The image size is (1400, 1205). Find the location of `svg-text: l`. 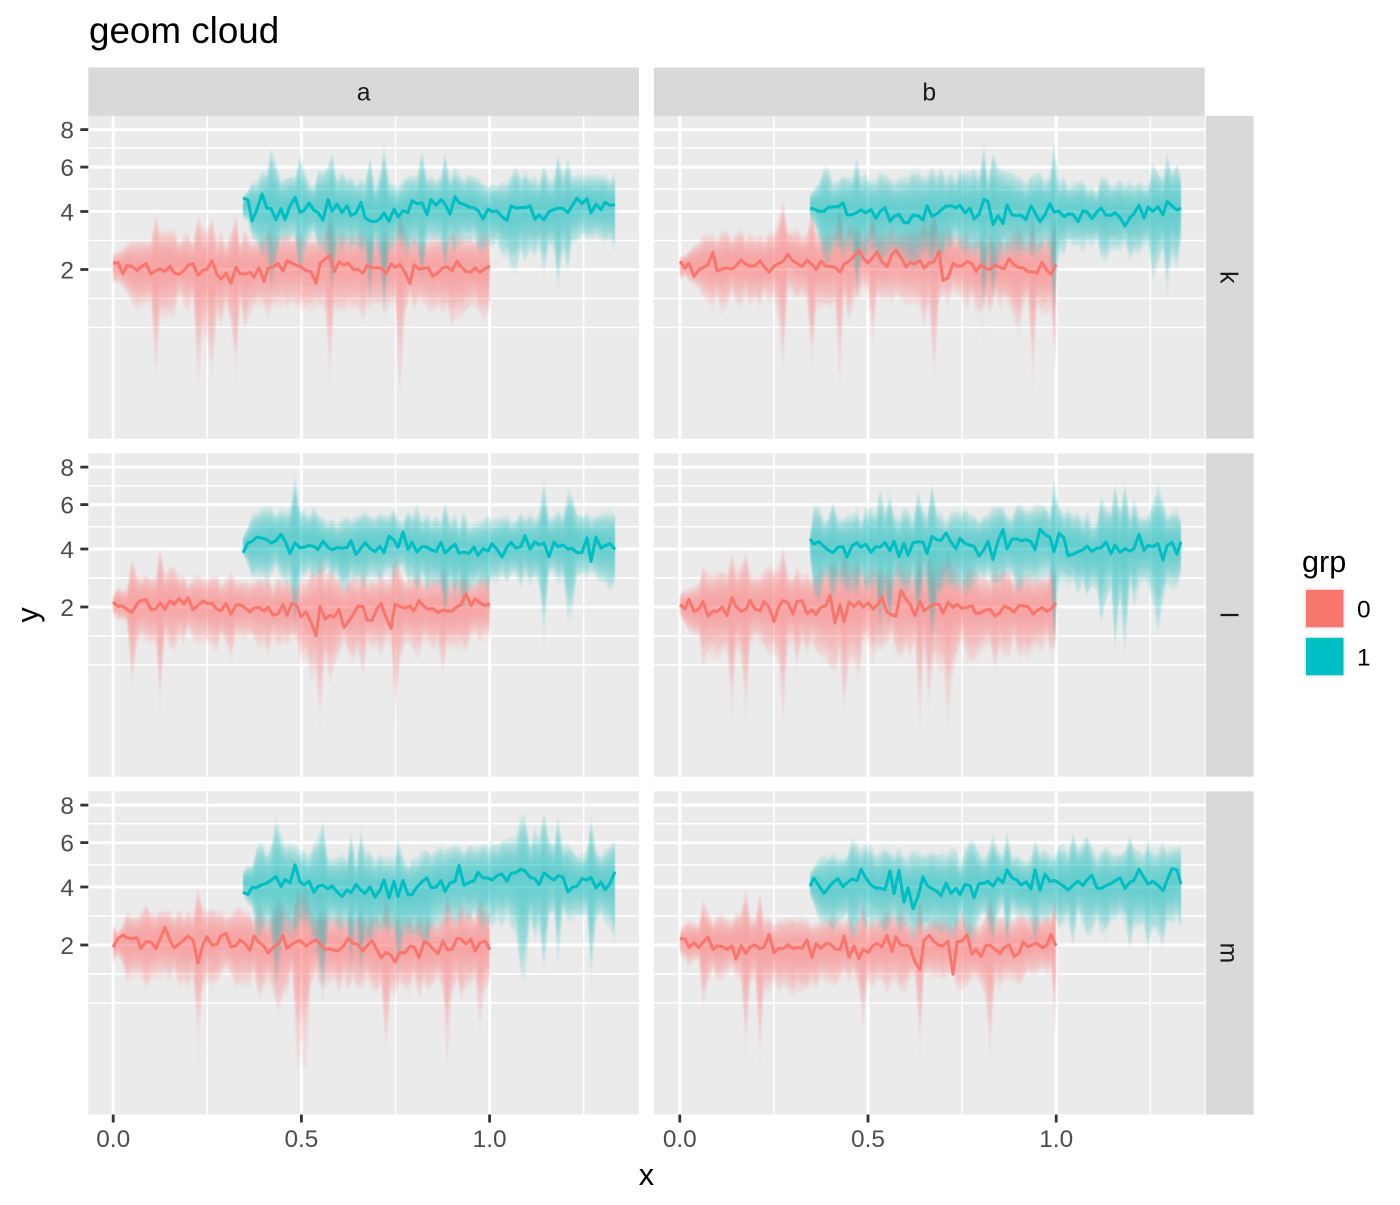

svg-text: l is located at coordinates (1228, 615).